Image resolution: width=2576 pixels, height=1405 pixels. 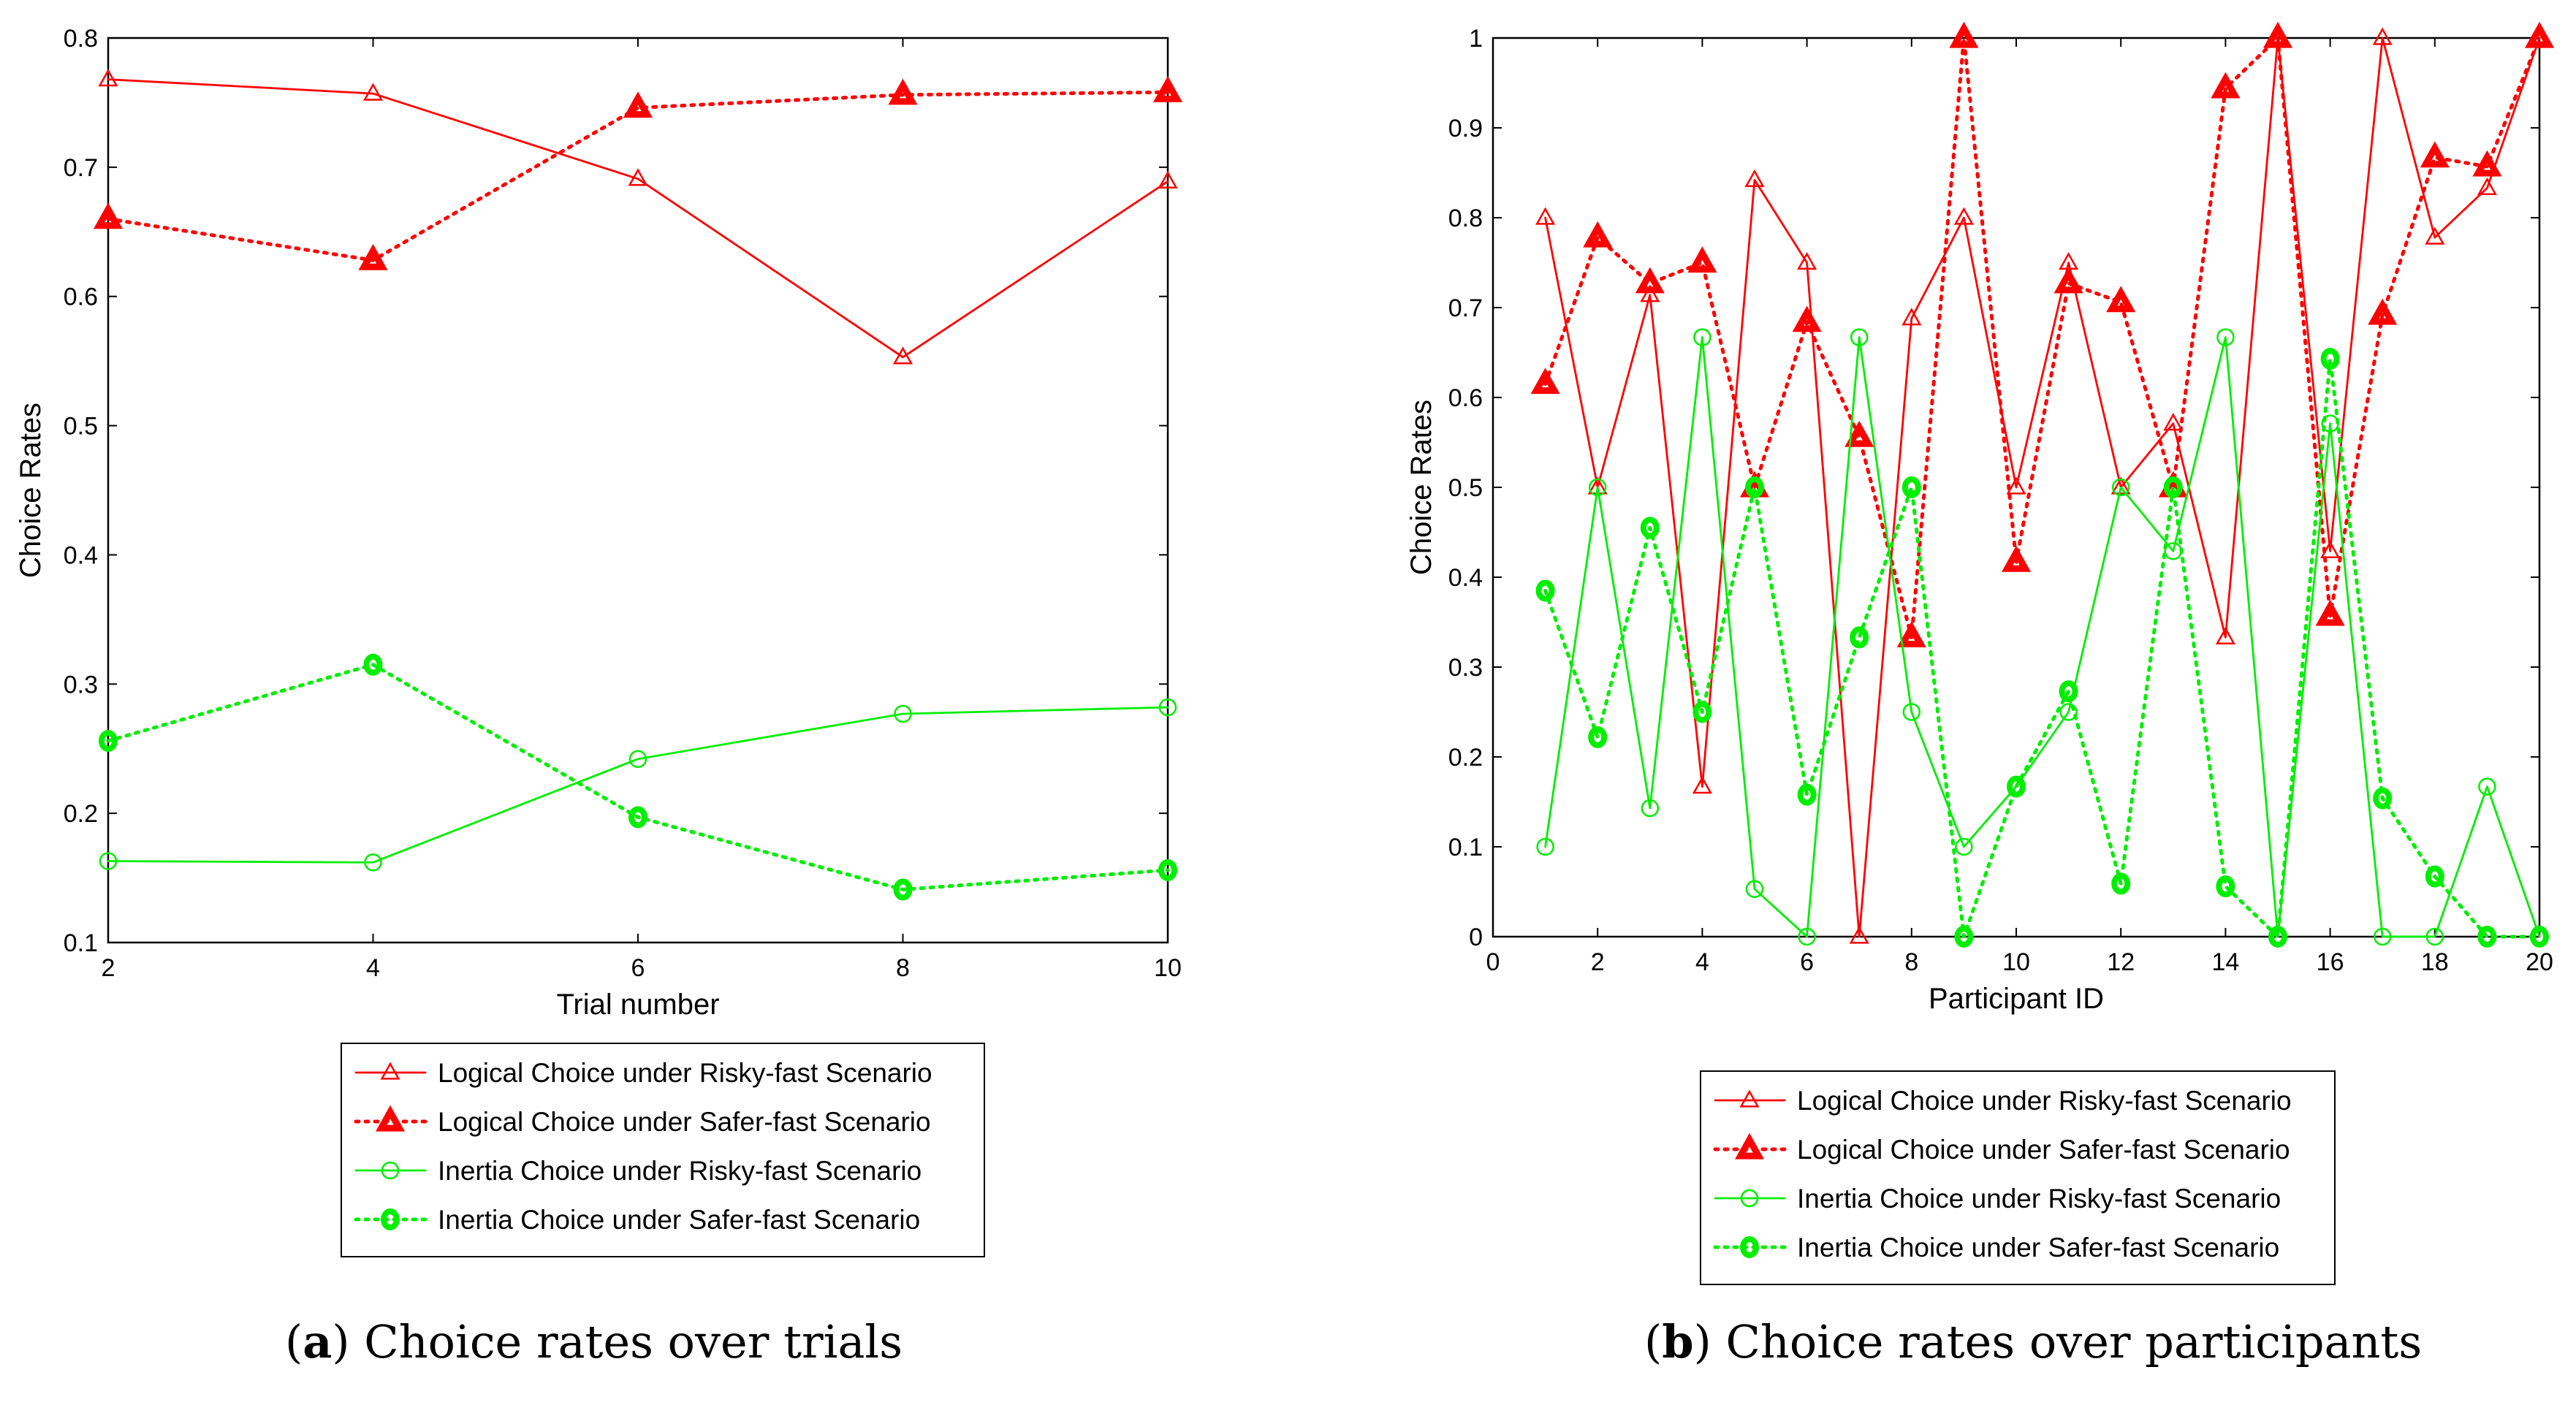 I want to click on caption-a: (a) Choice rates over trials, so click(x=594, y=1341).